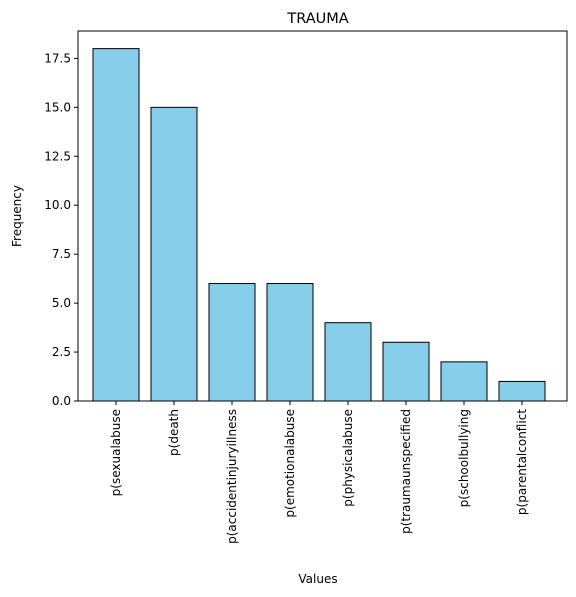  I want to click on x-tick-label: p(death, so click(174, 432).